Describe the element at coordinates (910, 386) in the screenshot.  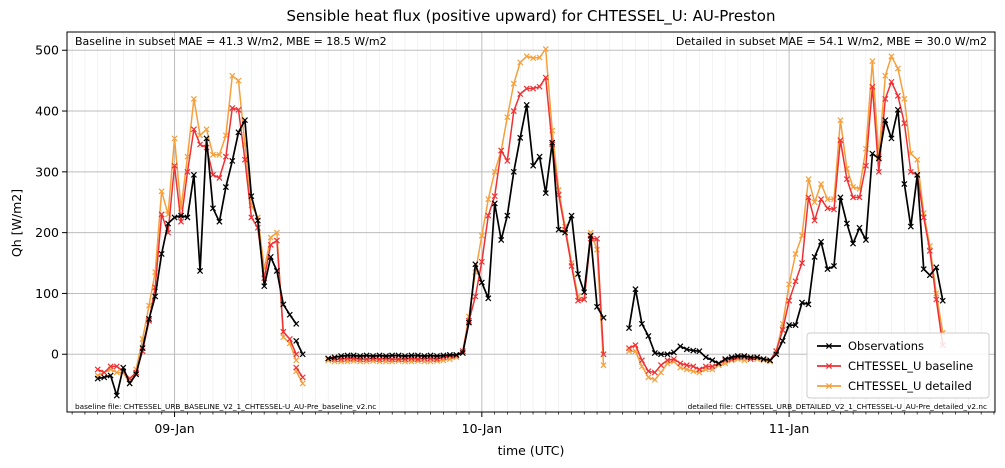
I see `legend-label-detailed: CHTESSEL_U detailed` at that location.